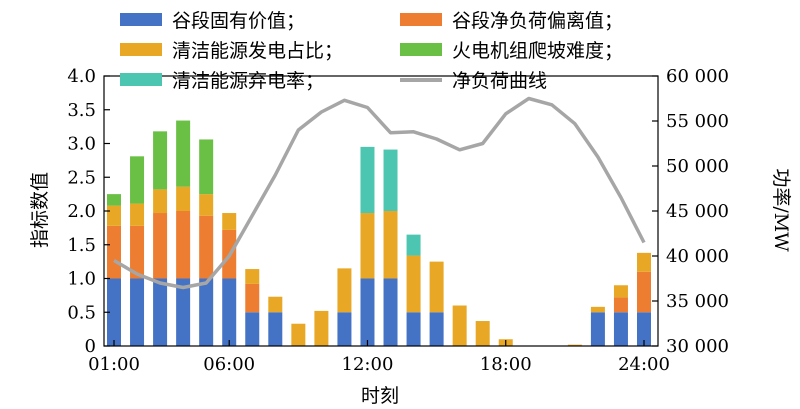 The width and height of the screenshot is (800, 409). I want to click on legend-item-clean-energy-share: 清洁能源发电占比；, so click(231, 49).